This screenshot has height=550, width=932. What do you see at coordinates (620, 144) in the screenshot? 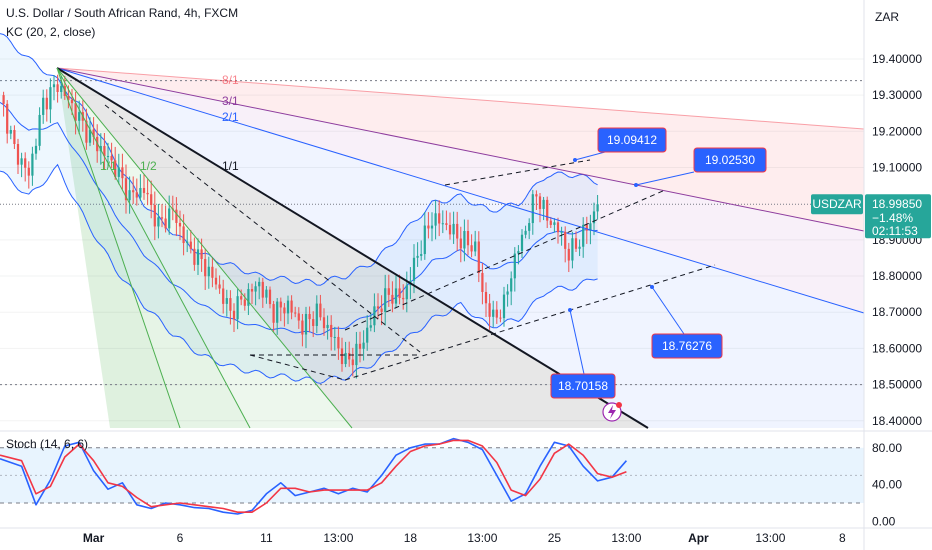
I see `price-callout: 19.09412` at bounding box center [620, 144].